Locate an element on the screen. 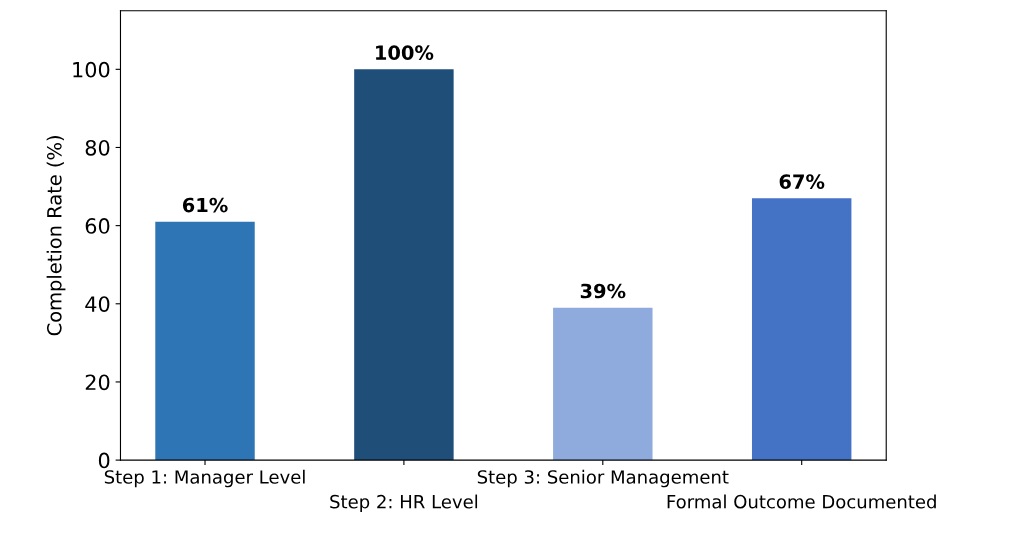 Image resolution: width=1021 pixels, height=535 pixels. y-tick-label: 20 is located at coordinates (97, 382).